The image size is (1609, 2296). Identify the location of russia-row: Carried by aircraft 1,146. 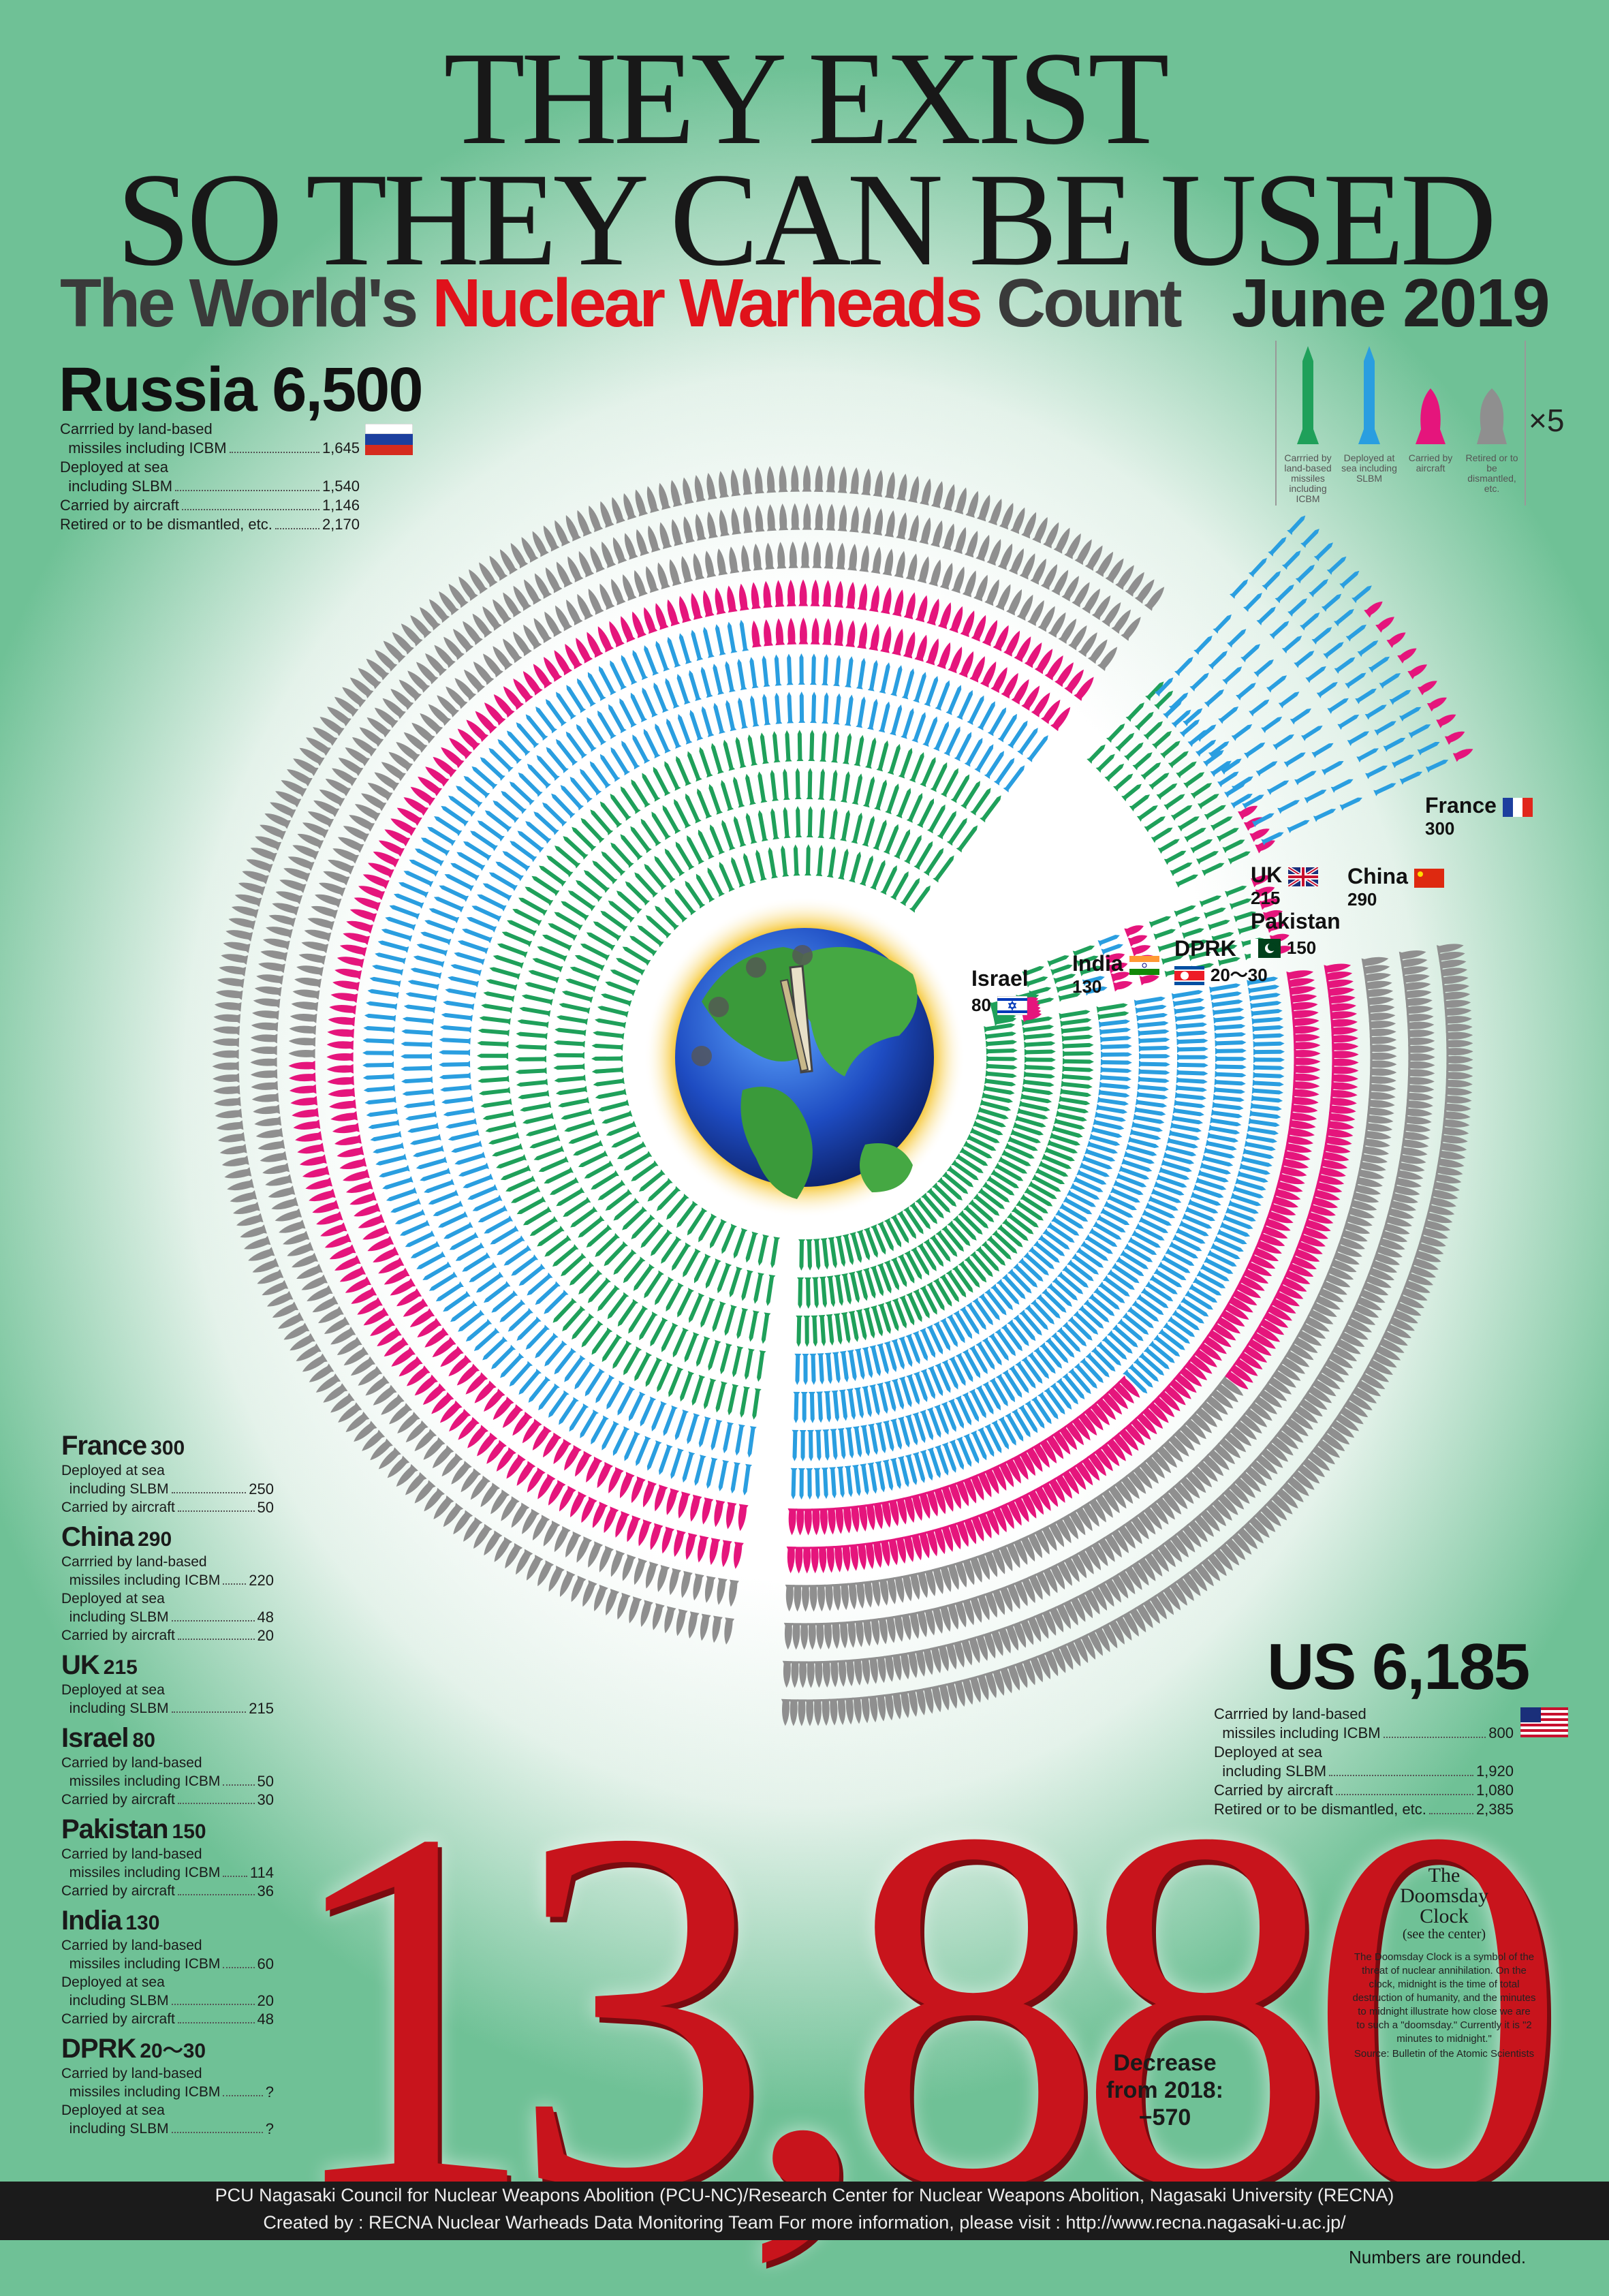
(210, 506).